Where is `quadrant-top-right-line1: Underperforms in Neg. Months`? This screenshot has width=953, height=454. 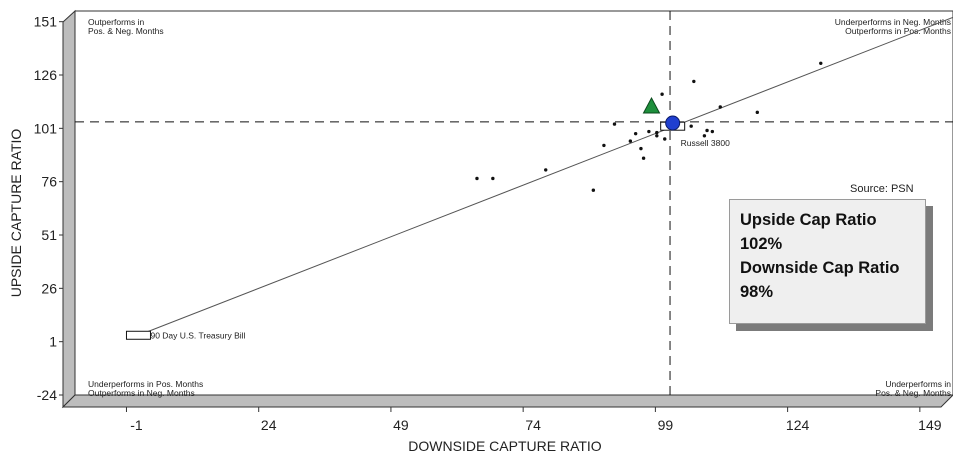
quadrant-top-right-line1: Underperforms in Neg. Months is located at coordinates (893, 22).